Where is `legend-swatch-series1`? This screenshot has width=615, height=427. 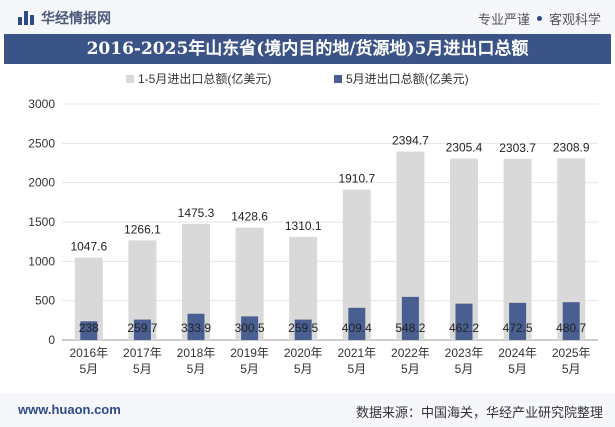 legend-swatch-series1 is located at coordinates (130, 79).